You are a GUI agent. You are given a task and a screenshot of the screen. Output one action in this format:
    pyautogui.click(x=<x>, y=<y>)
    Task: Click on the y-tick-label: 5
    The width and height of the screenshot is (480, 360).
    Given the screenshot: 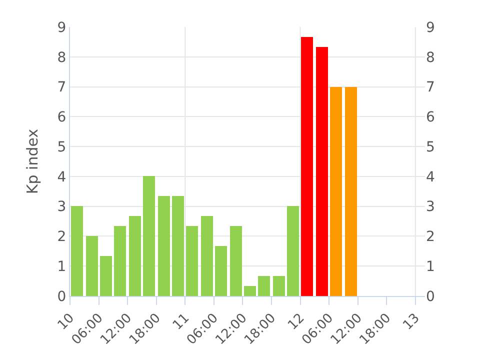 What is the action you would take?
    pyautogui.click(x=61, y=147)
    